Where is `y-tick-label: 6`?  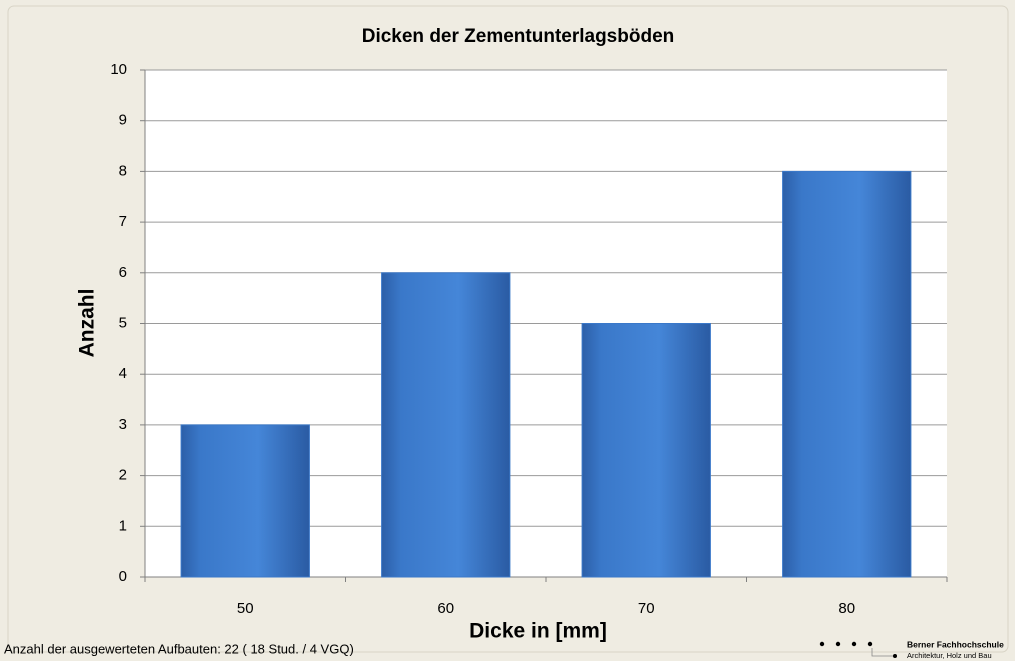
y-tick-label: 6 is located at coordinates (123, 272).